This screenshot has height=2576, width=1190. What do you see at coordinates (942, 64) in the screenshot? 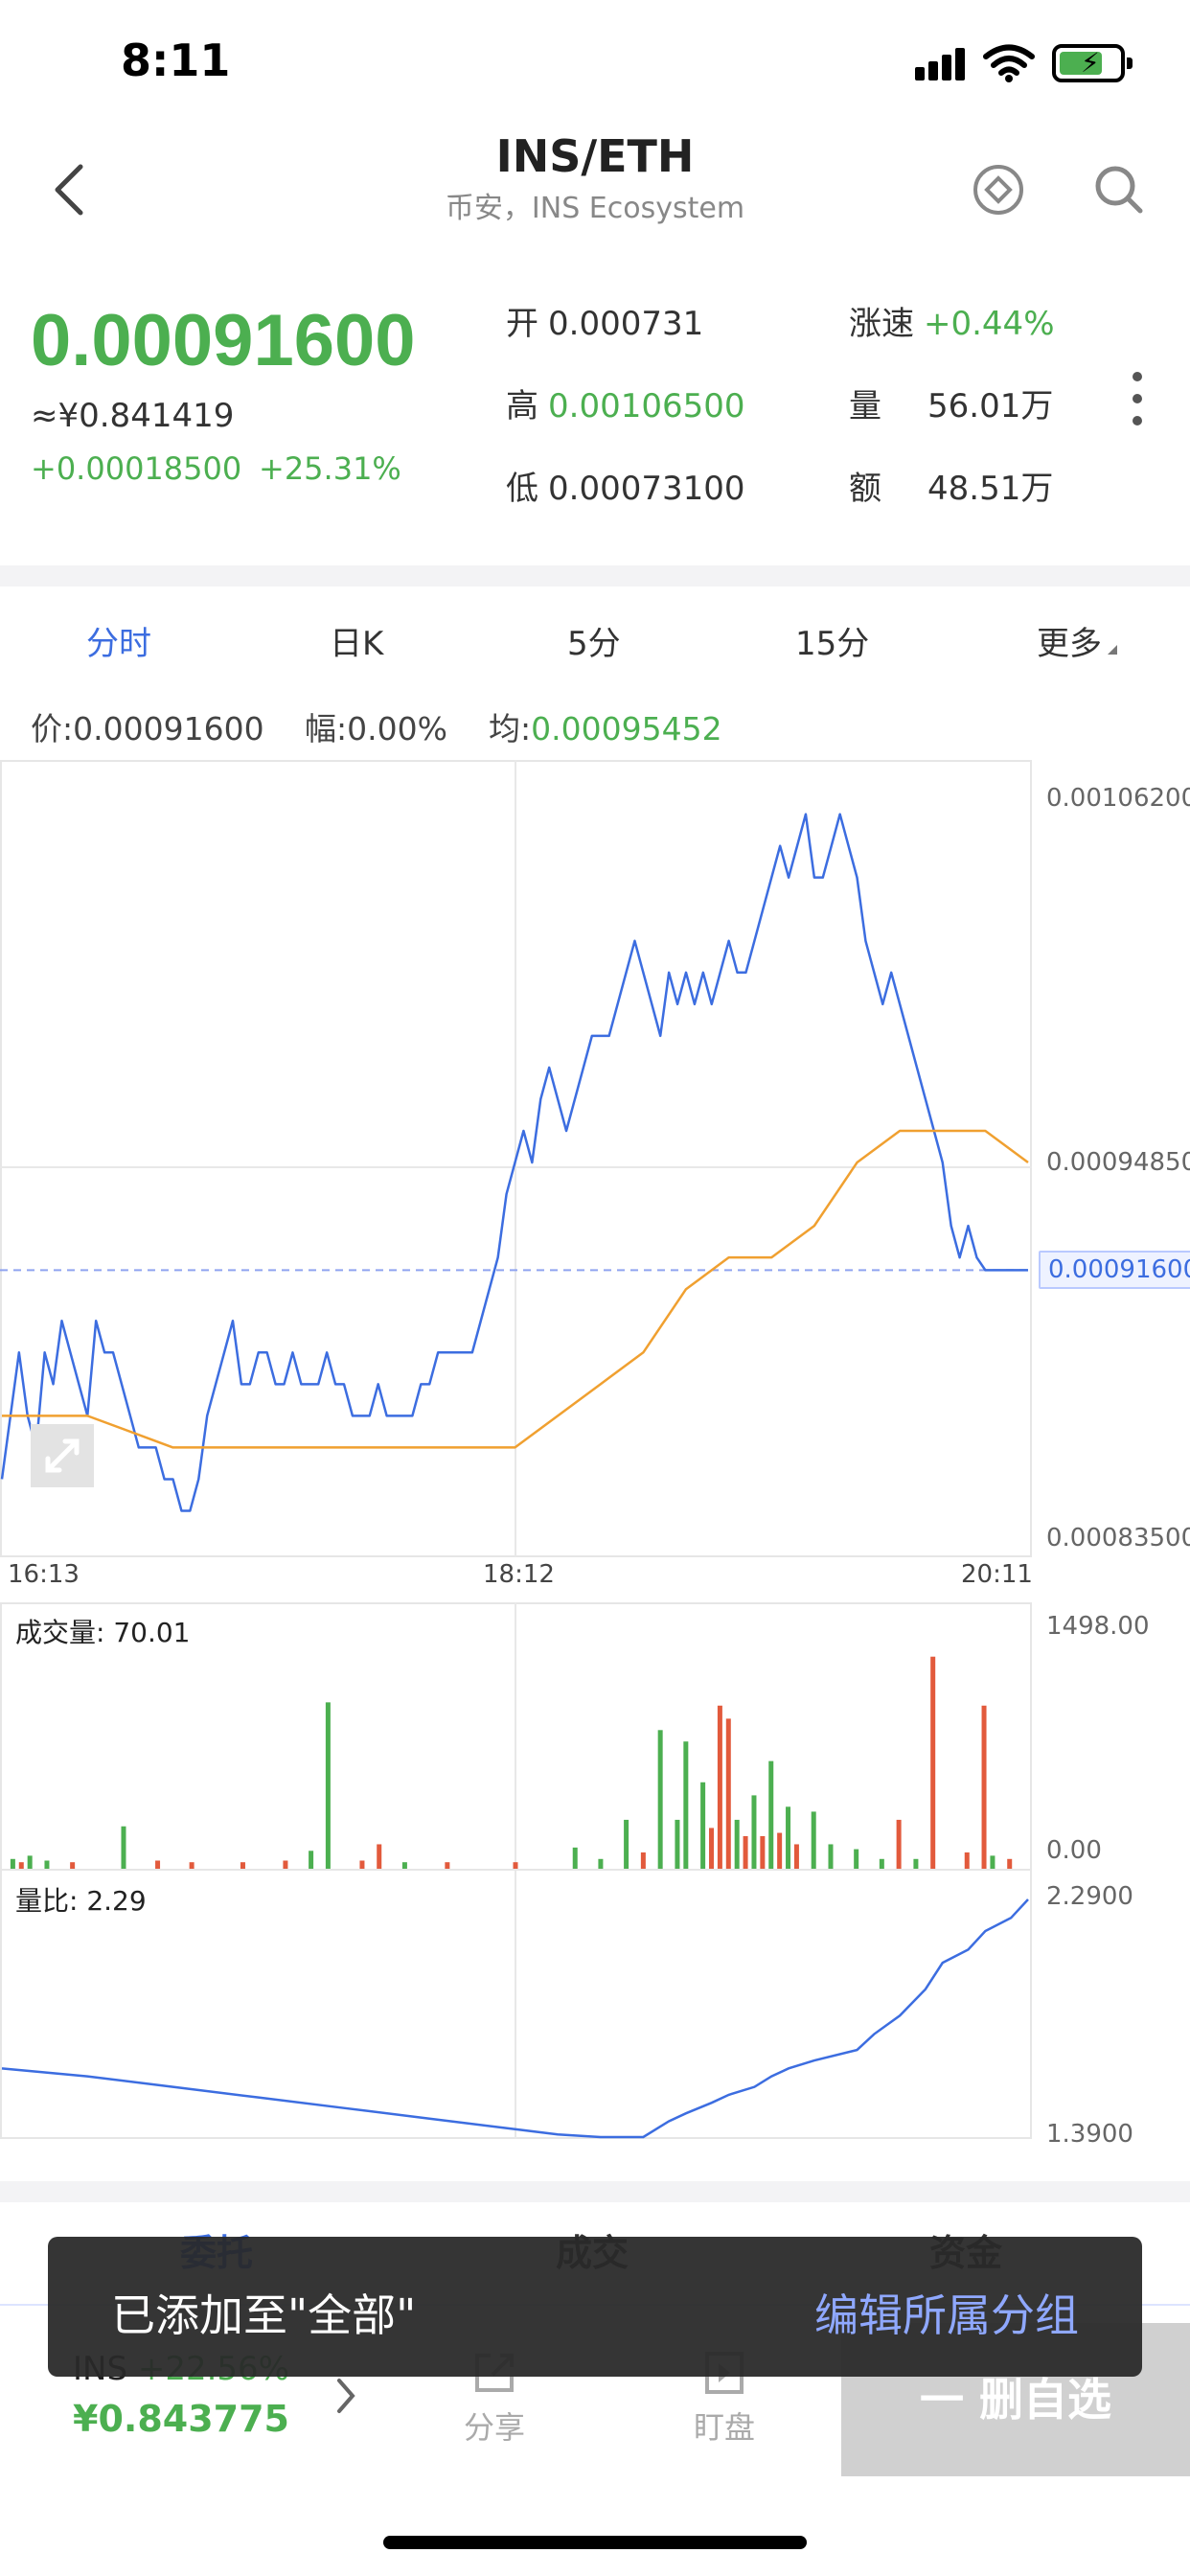
I see `cellular-signal-icon` at bounding box center [942, 64].